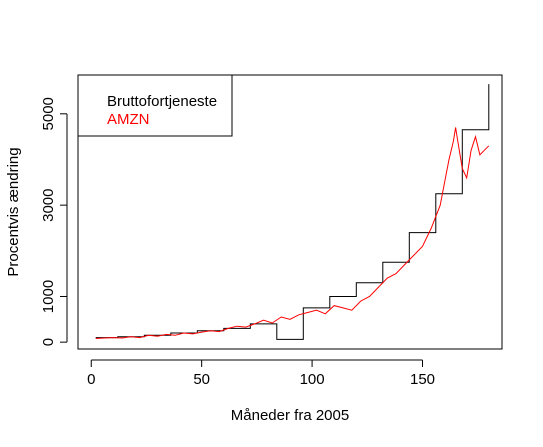  What do you see at coordinates (201, 379) in the screenshot?
I see `x-tick-label-50: 50` at bounding box center [201, 379].